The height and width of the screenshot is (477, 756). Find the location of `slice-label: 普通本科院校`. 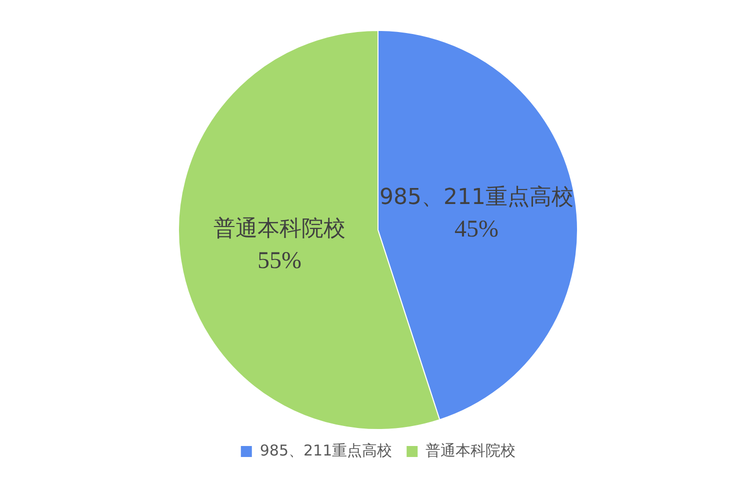

slice-label: 普通本科院校 is located at coordinates (279, 229).